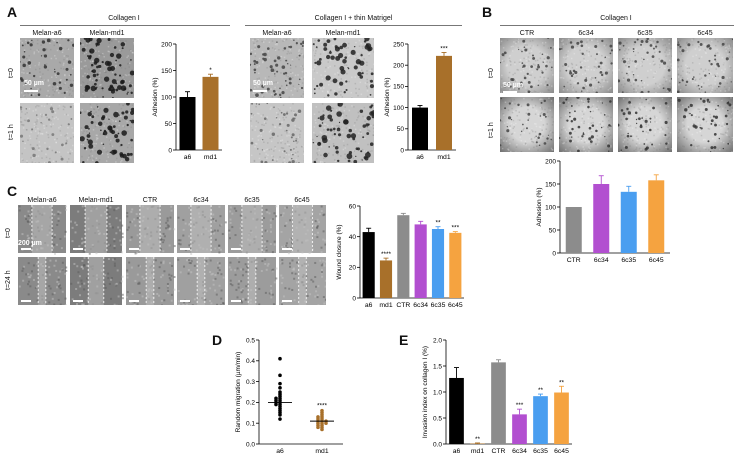 The width and height of the screenshot is (742, 469). What do you see at coordinates (47, 68) in the screenshot?
I see `micrograph-a-a6-t0` at bounding box center [47, 68].